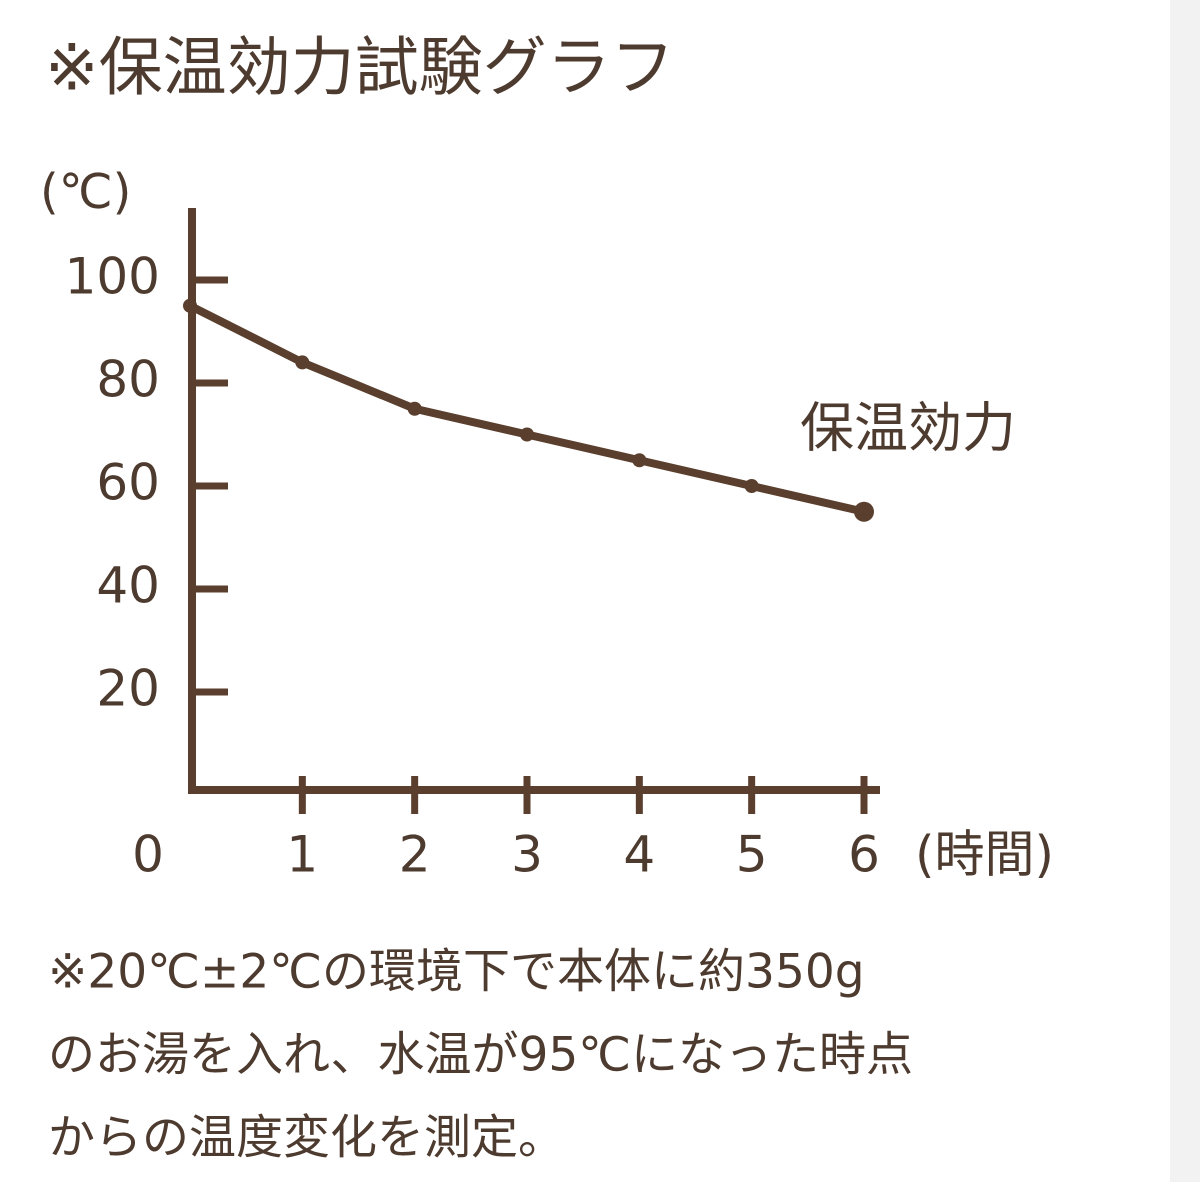 This screenshot has width=1200, height=1182. What do you see at coordinates (85, 192) in the screenshot?
I see `y-axis-label: (℃)` at bounding box center [85, 192].